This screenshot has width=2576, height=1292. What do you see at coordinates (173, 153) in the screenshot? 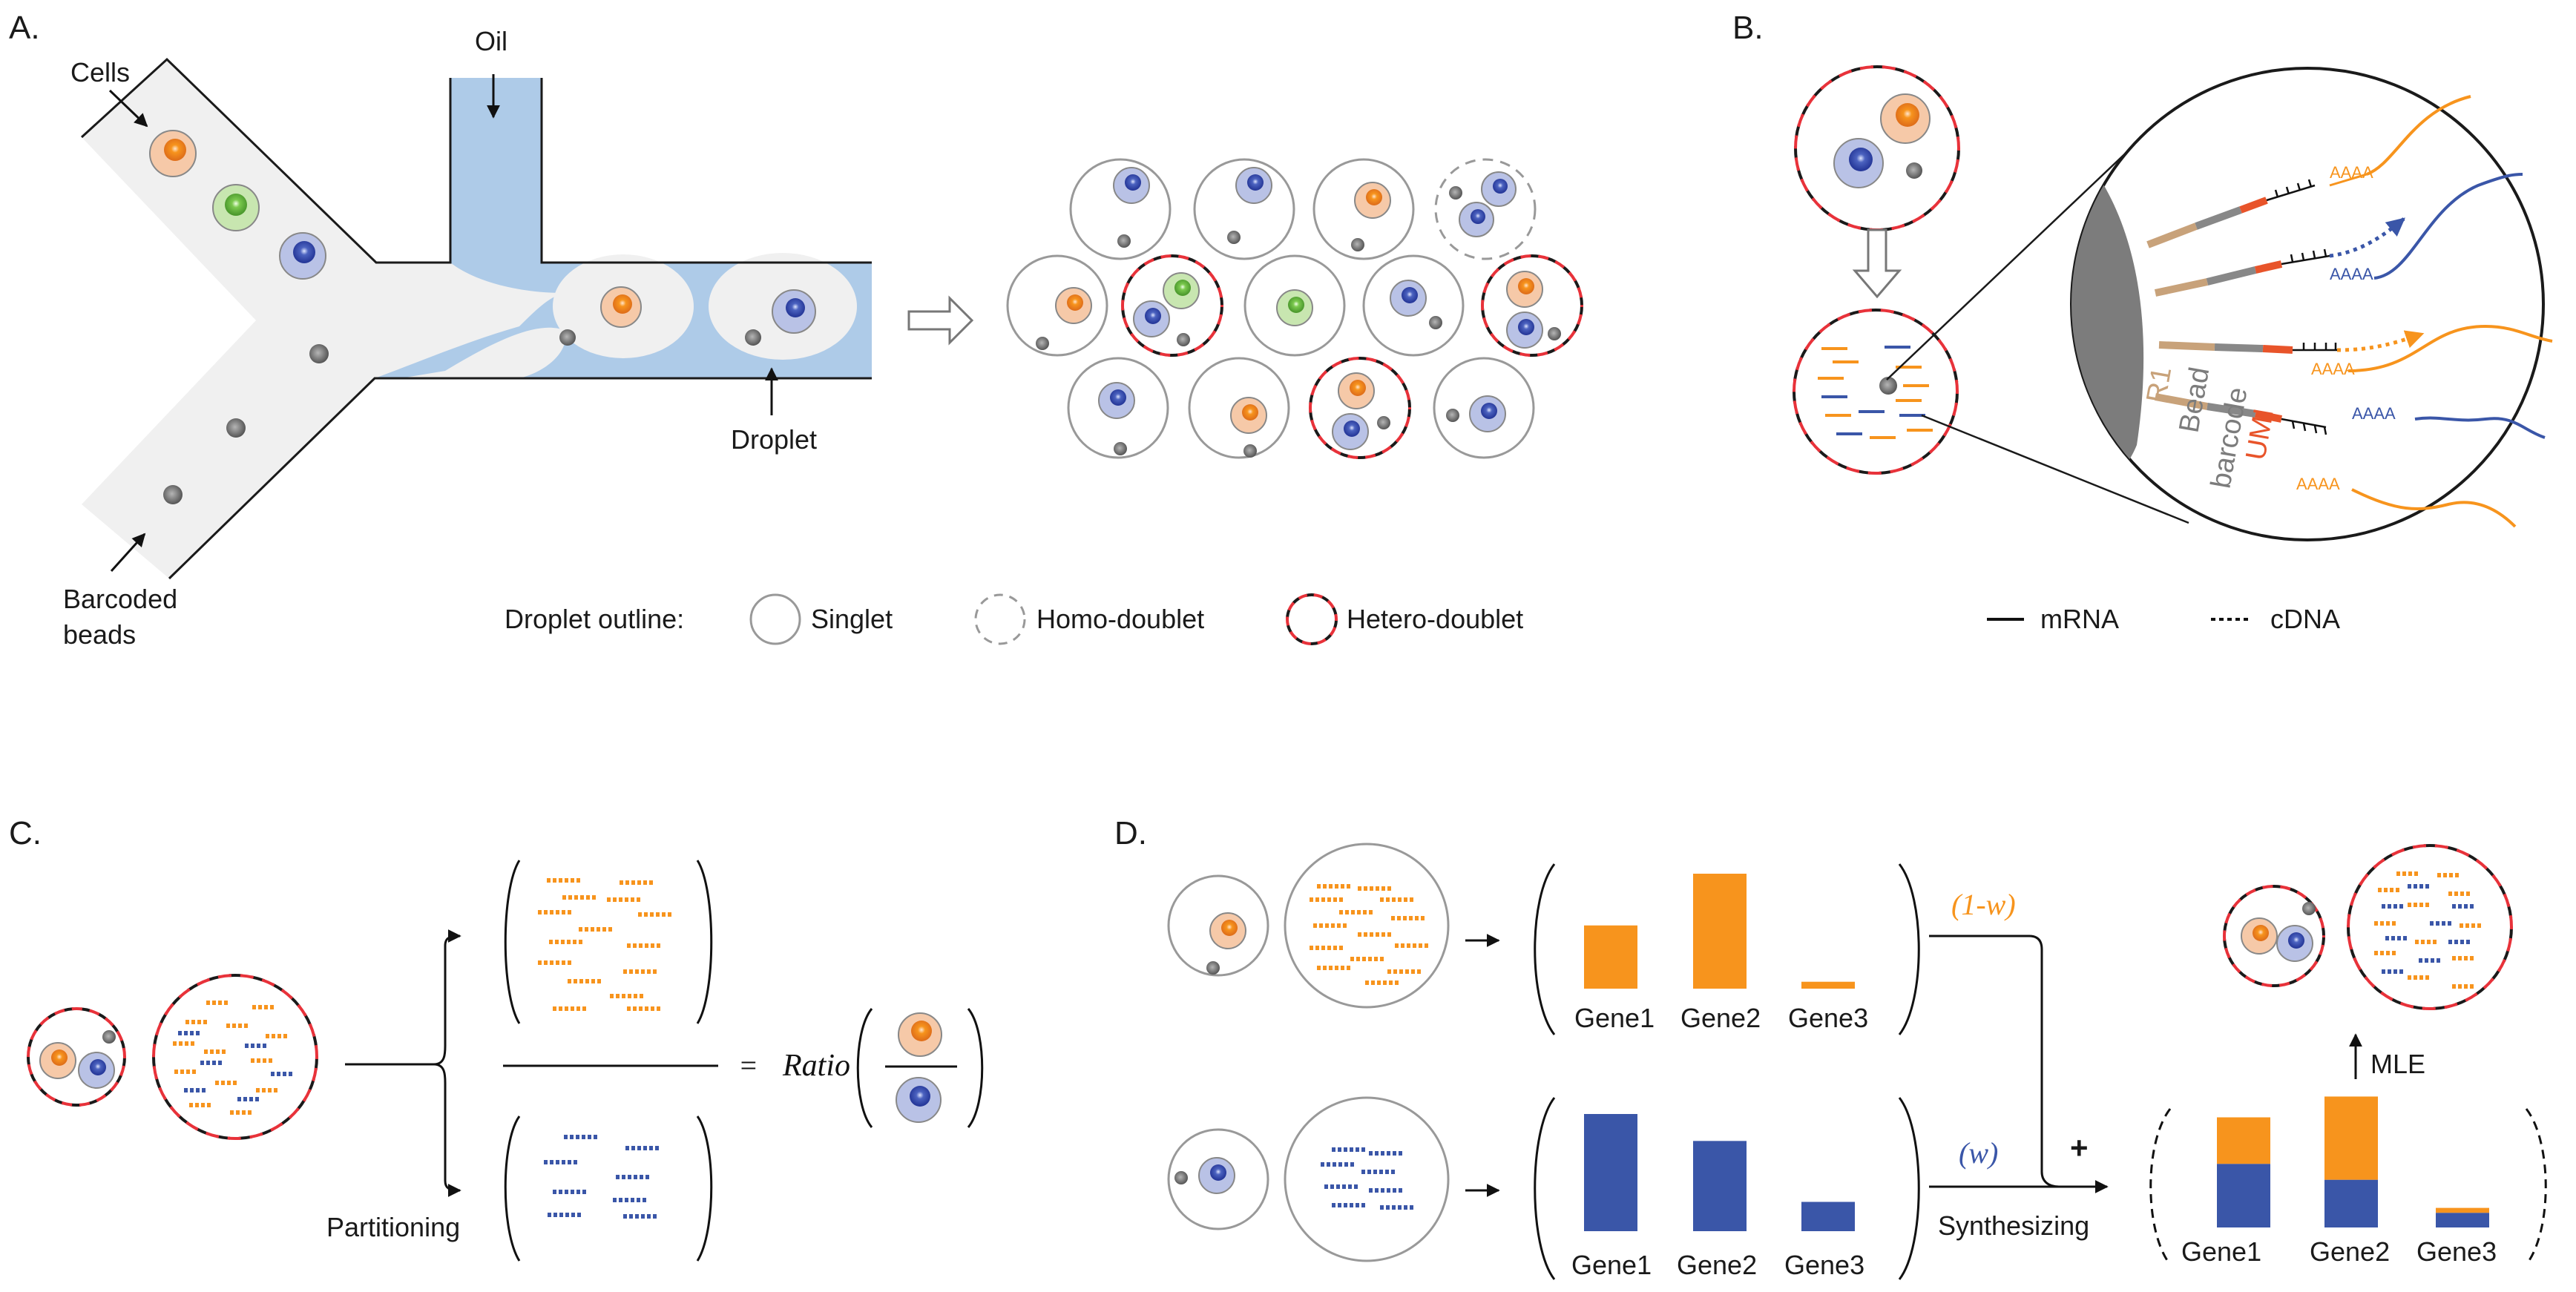
I see `orange-cell` at bounding box center [173, 153].